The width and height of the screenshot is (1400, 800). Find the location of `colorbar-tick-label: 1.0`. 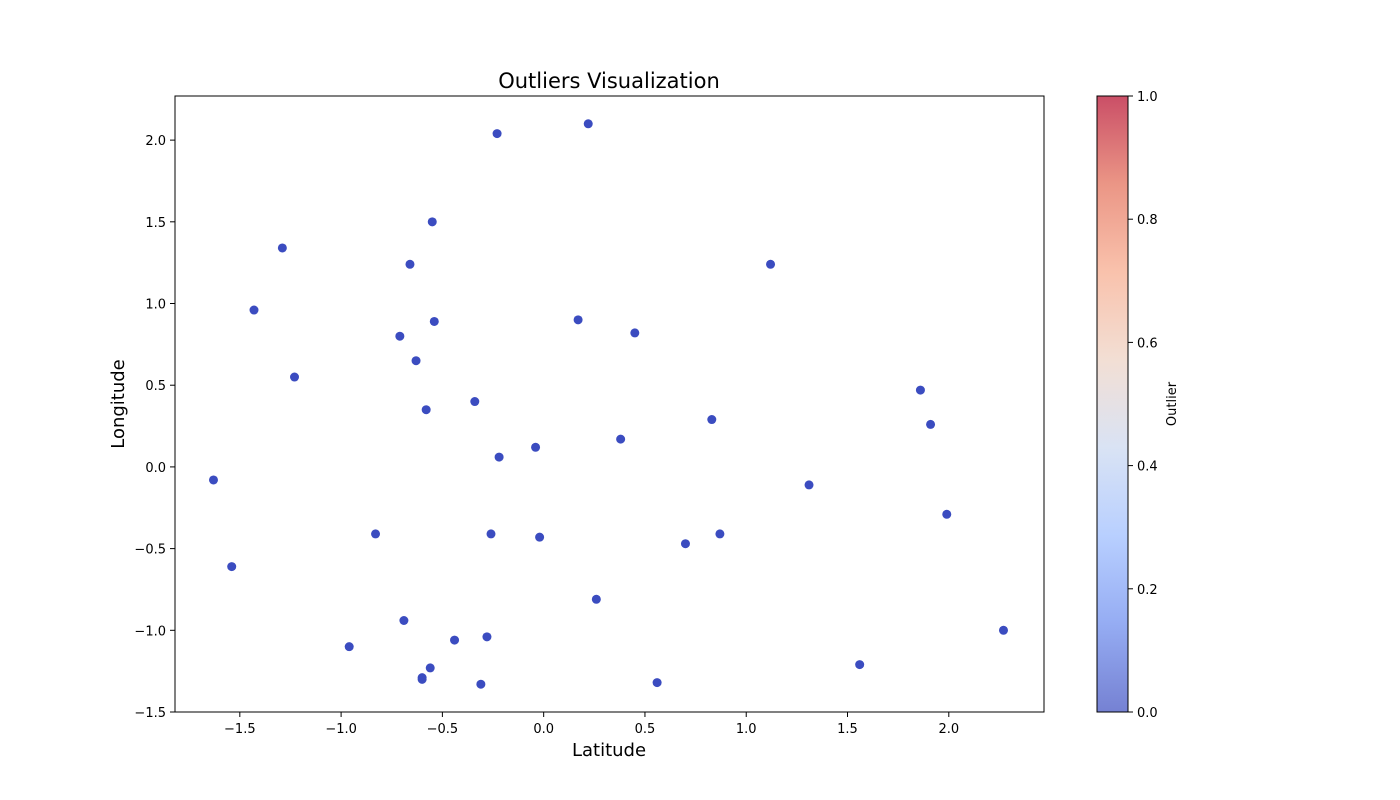

colorbar-tick-label: 1.0 is located at coordinates (1147, 97).